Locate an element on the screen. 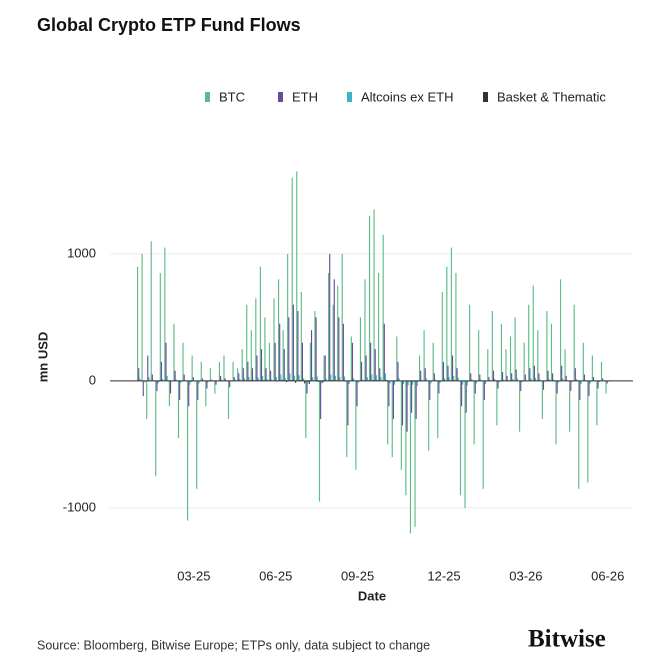  legend-label: Altcoins ex ETH is located at coordinates (407, 96).